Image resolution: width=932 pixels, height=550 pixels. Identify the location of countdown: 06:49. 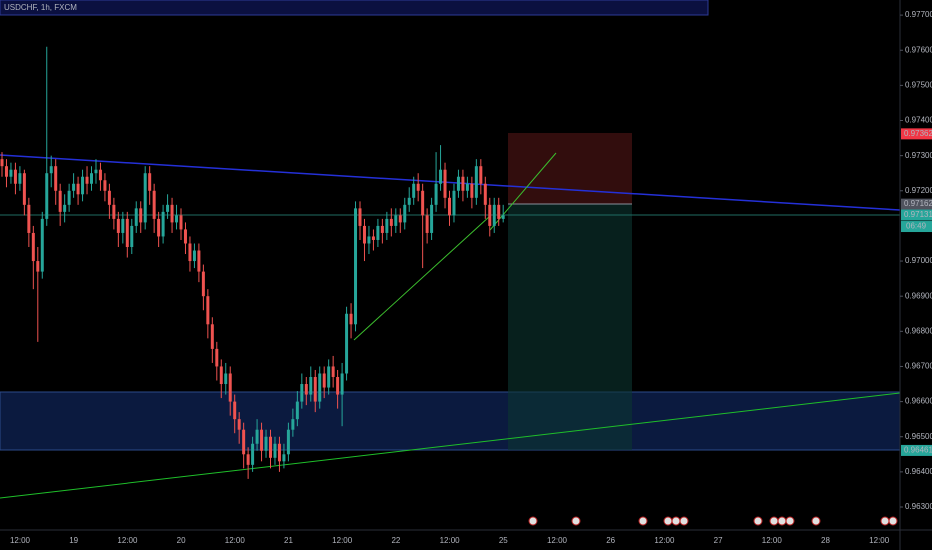
(916, 226).